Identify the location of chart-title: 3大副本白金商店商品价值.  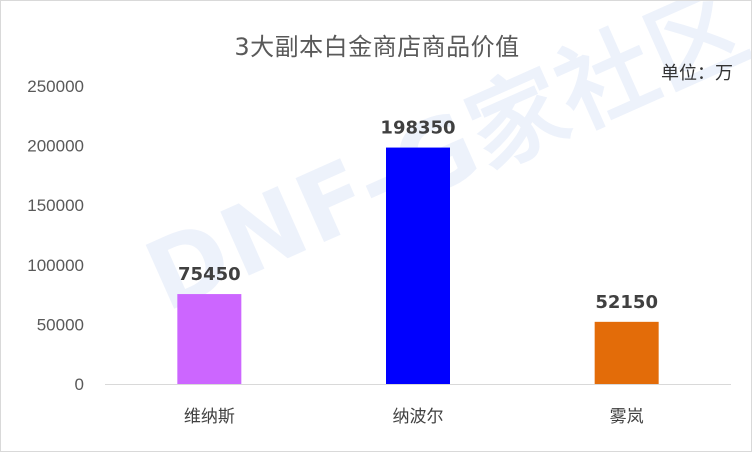
(377, 47).